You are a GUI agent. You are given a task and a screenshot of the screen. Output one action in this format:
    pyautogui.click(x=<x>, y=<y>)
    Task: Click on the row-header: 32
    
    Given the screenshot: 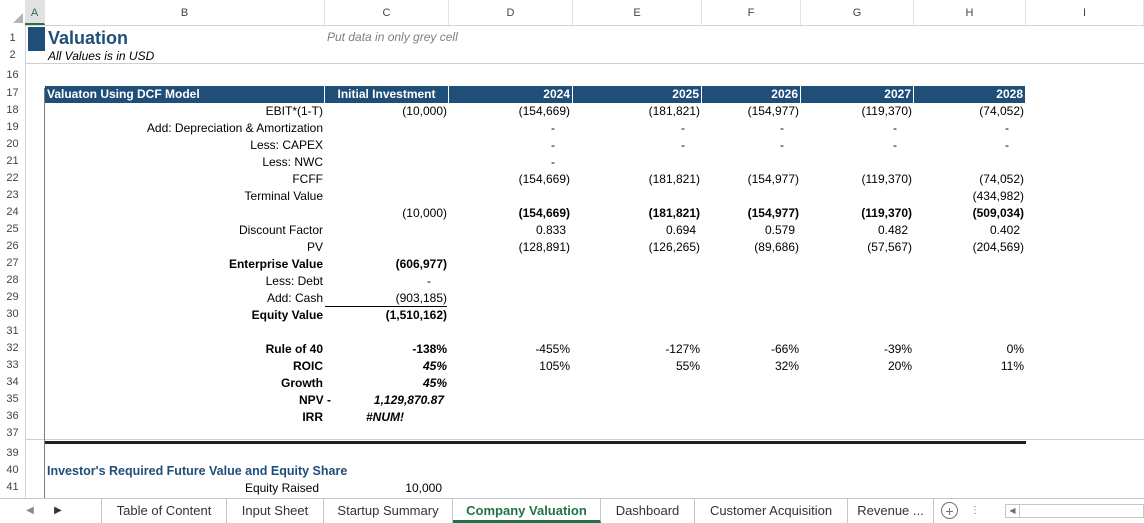 What is the action you would take?
    pyautogui.click(x=12, y=348)
    